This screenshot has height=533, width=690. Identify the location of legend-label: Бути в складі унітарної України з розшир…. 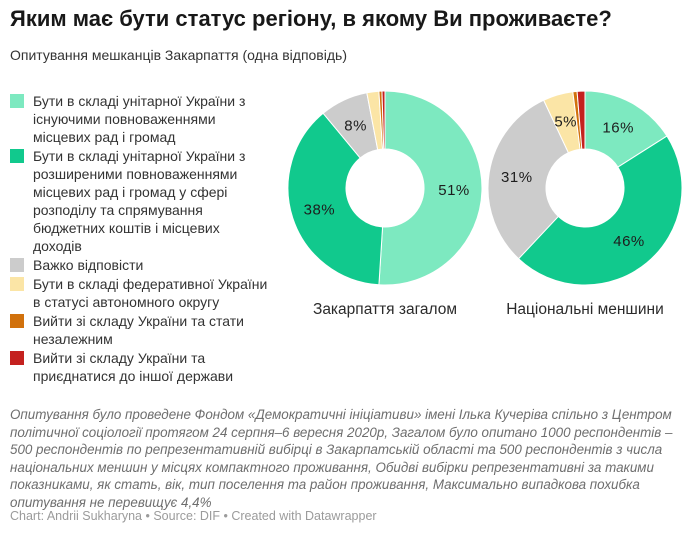
(139, 201).